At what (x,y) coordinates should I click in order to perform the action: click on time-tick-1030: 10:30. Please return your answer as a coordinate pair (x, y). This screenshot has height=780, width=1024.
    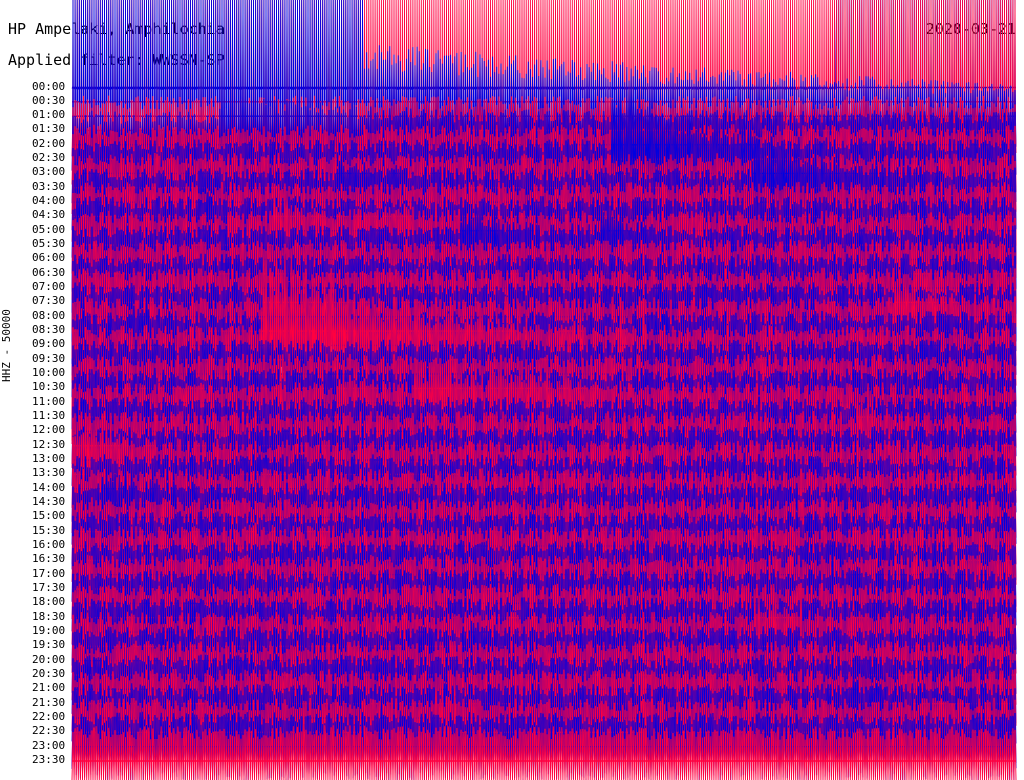
    Looking at the image, I should click on (49, 387).